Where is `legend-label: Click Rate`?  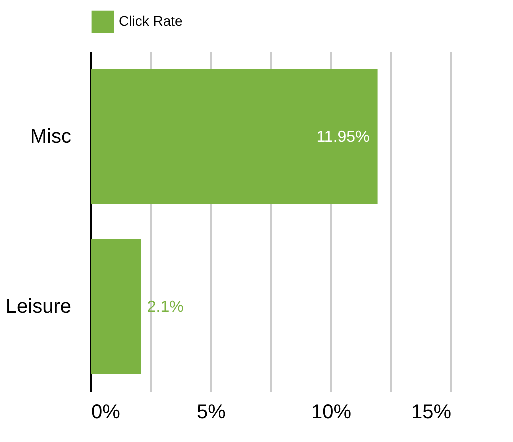
legend-label: Click Rate is located at coordinates (151, 21).